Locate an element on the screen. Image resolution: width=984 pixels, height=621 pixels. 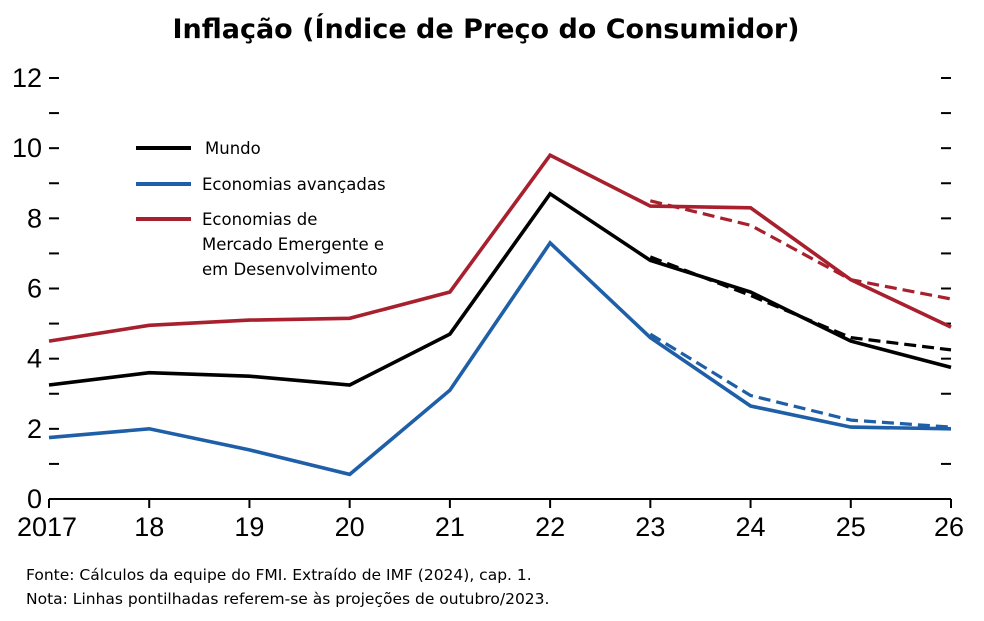
x-tick-label: 20 is located at coordinates (350, 527).